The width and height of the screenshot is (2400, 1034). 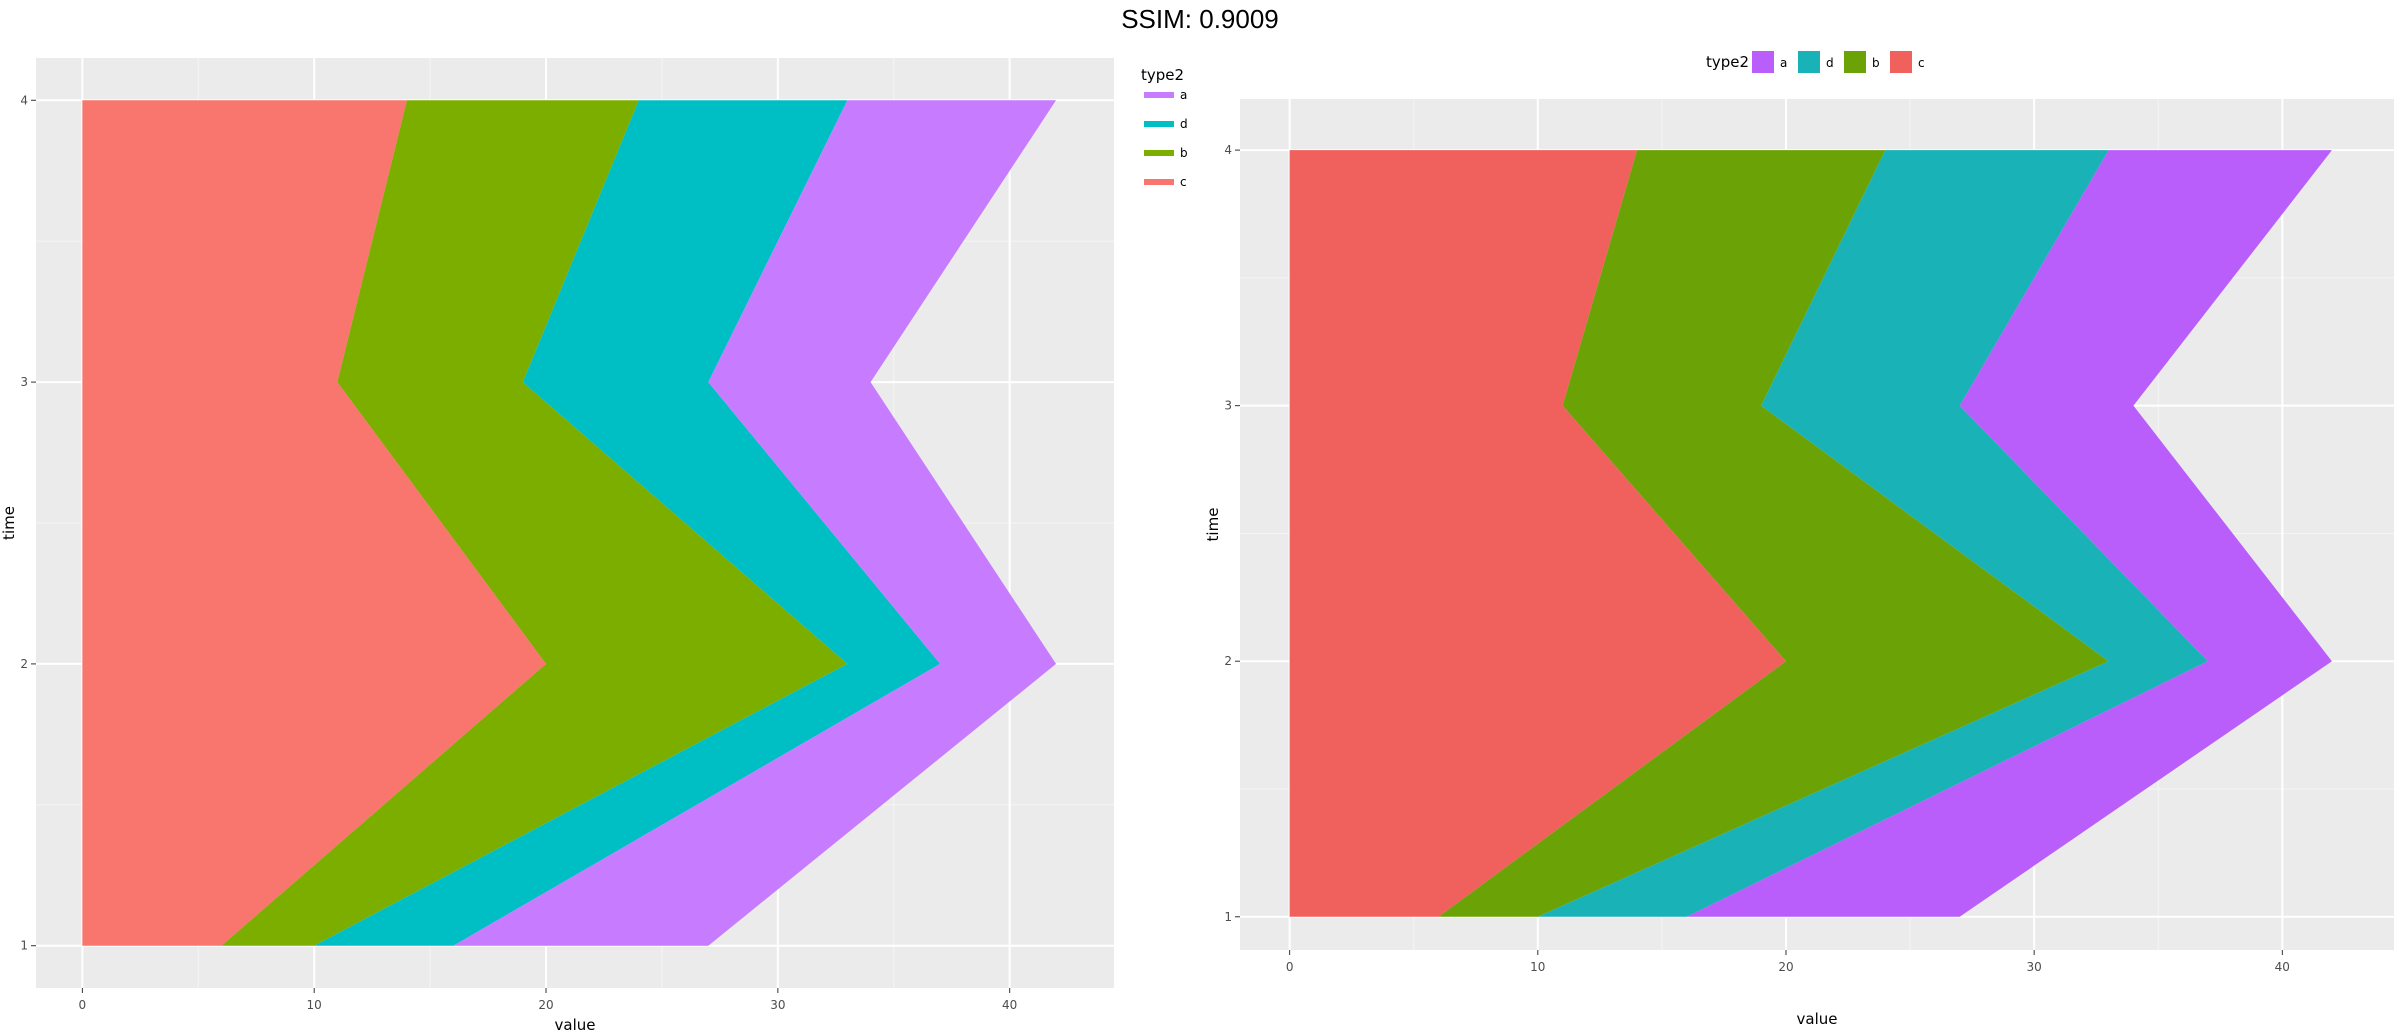 What do you see at coordinates (1901, 62) in the screenshot?
I see `legend-key-c` at bounding box center [1901, 62].